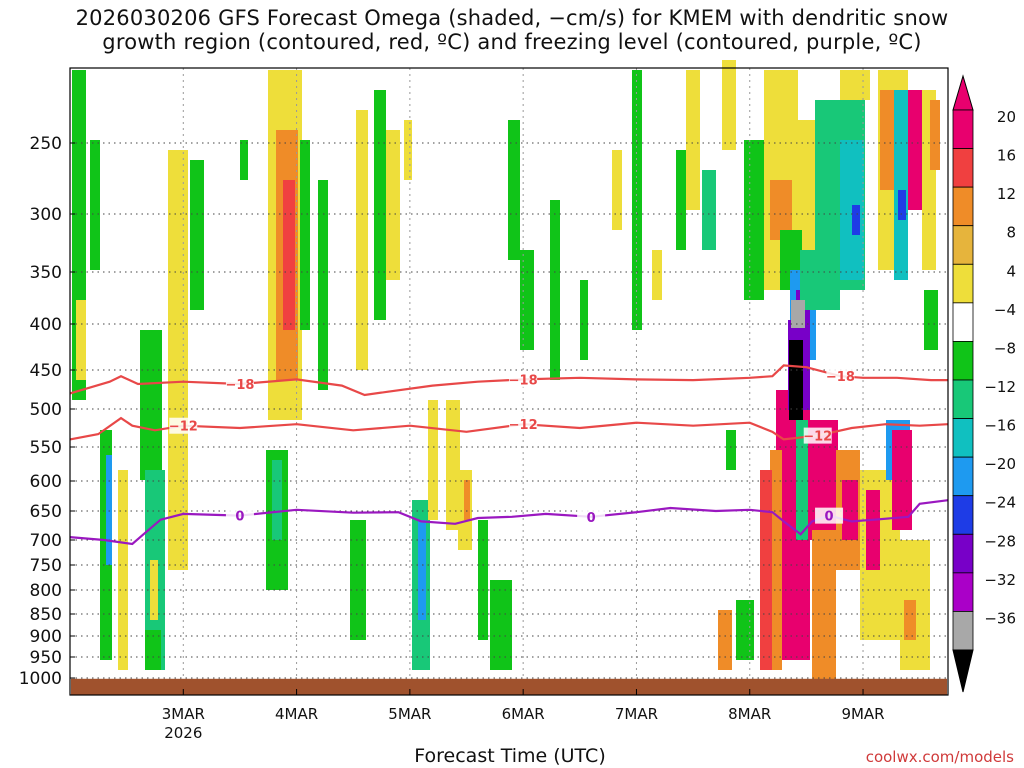  What do you see at coordinates (749, 714) in the screenshot?
I see `x-tick-label-5: 8MAR` at bounding box center [749, 714].